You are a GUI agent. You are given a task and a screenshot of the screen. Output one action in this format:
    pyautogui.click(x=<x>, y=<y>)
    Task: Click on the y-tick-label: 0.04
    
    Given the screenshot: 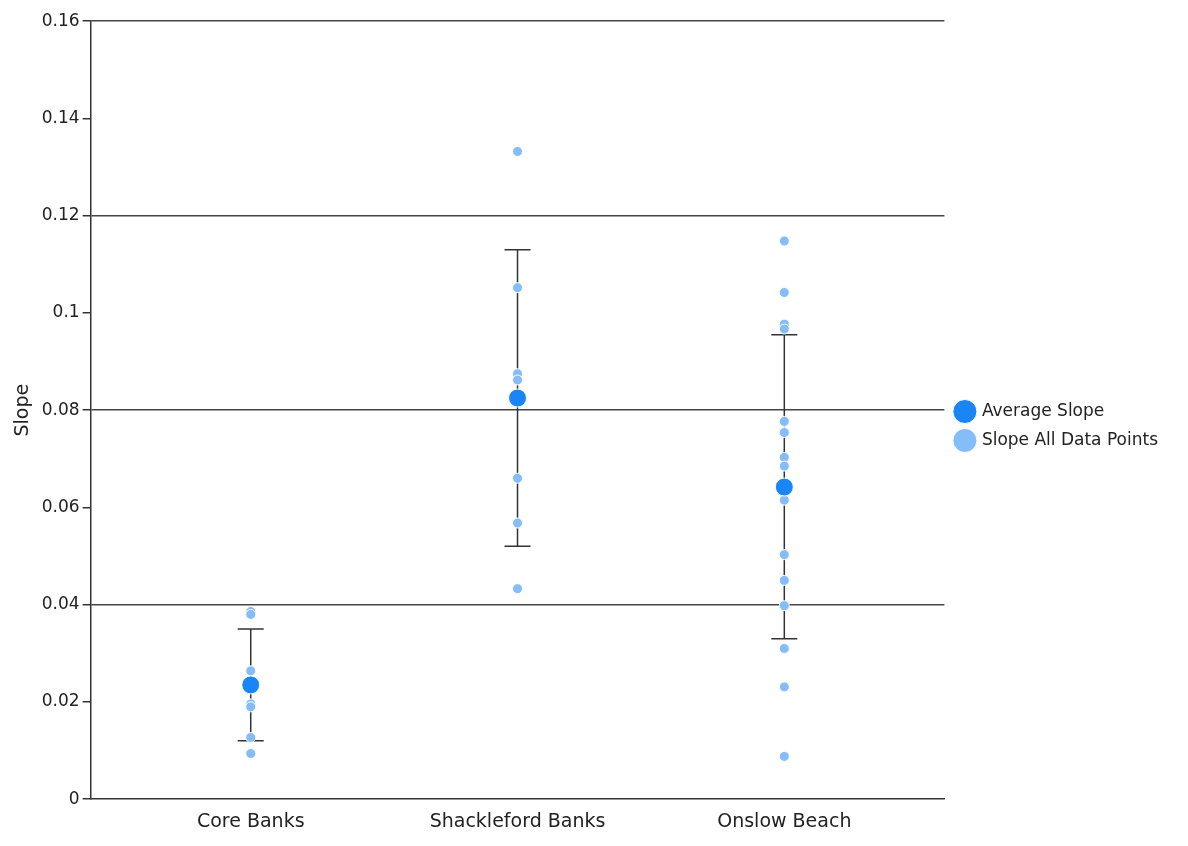 What is the action you would take?
    pyautogui.click(x=60, y=603)
    